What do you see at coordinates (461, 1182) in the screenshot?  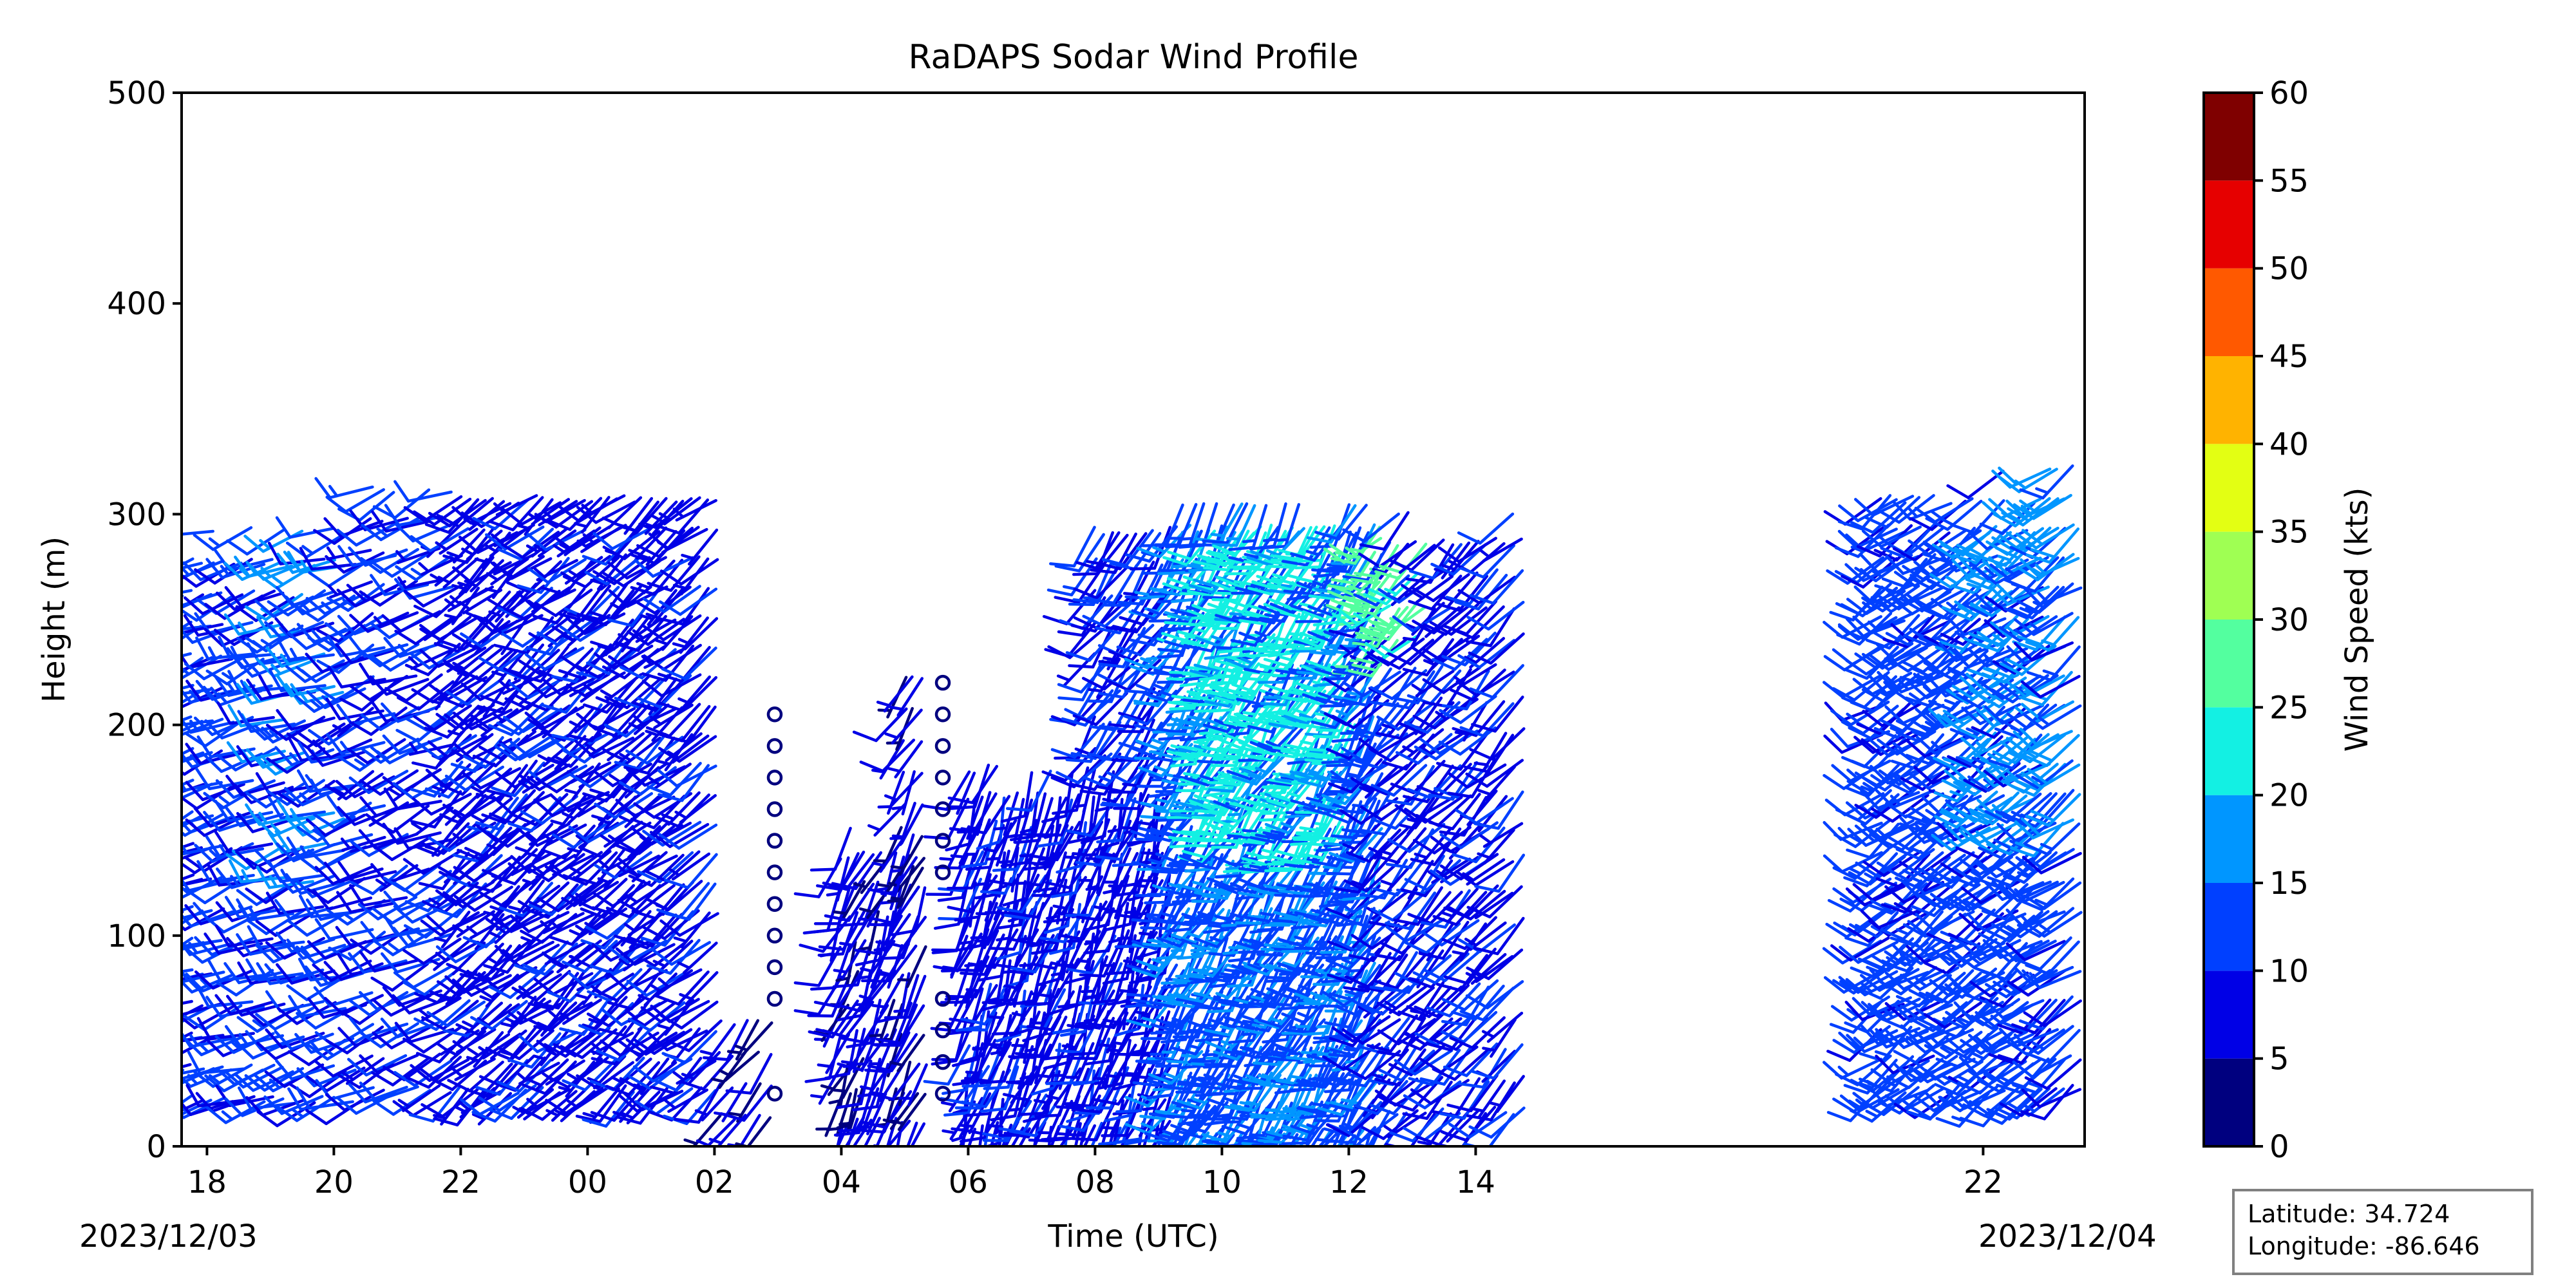 I see `x-tick-label: 22` at bounding box center [461, 1182].